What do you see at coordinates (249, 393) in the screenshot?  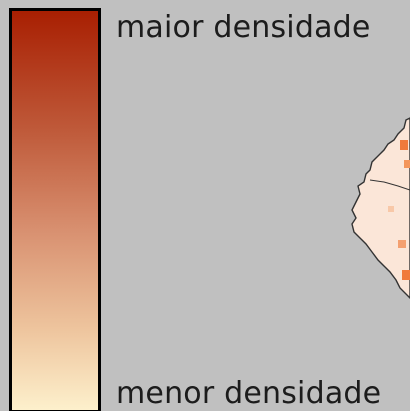 I see `legend-min-label: menor densidade` at bounding box center [249, 393].